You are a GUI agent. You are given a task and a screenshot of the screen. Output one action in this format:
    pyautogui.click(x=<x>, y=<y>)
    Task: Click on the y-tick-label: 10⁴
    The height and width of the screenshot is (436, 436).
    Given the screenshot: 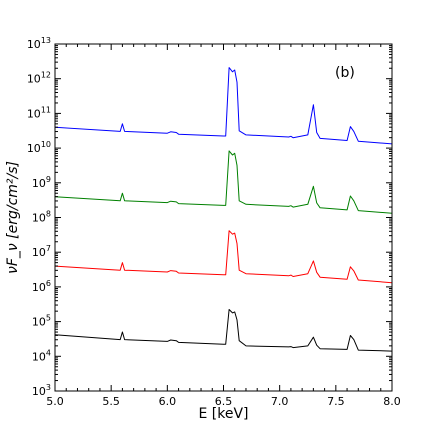 What is the action you would take?
    pyautogui.click(x=41, y=355)
    